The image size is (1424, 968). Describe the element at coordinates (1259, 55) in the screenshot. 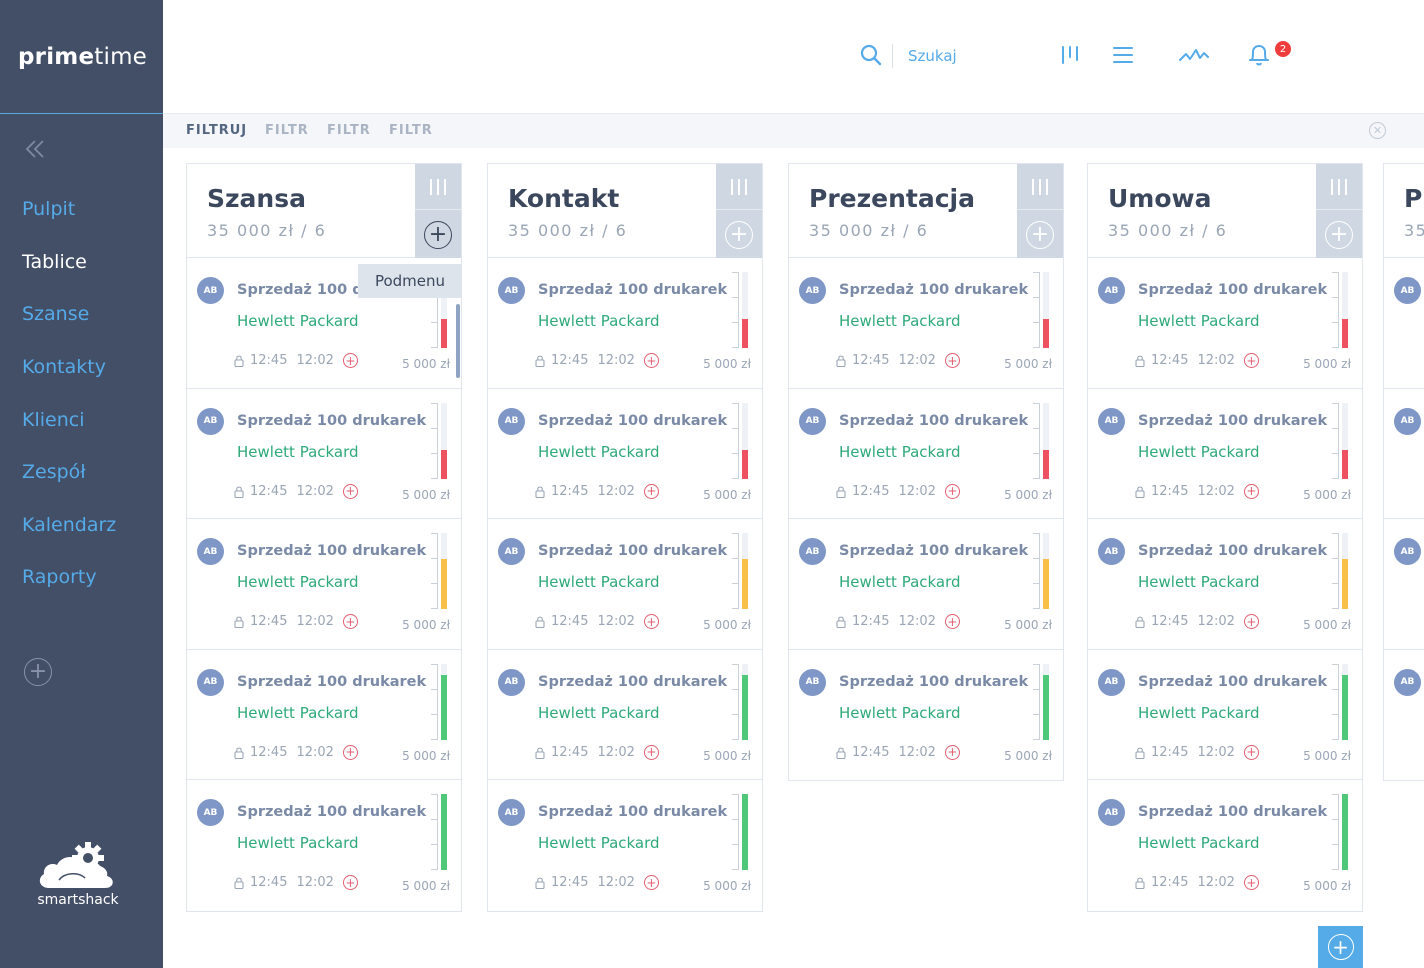

I see `bell-icon` at that location.